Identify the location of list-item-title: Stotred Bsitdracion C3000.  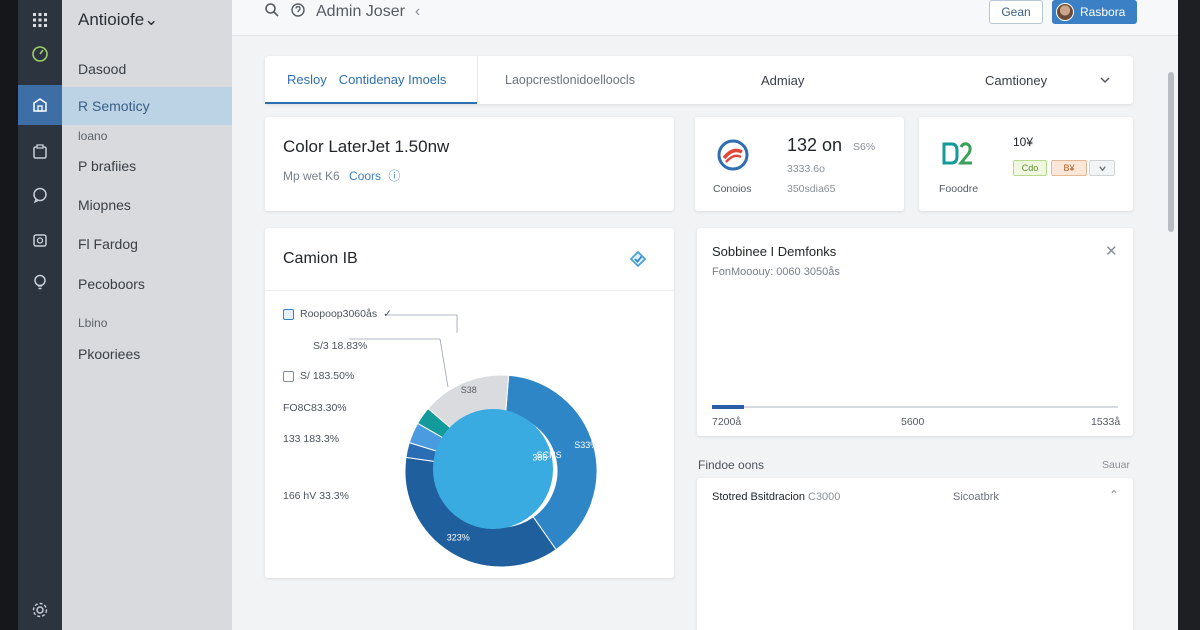
(776, 497).